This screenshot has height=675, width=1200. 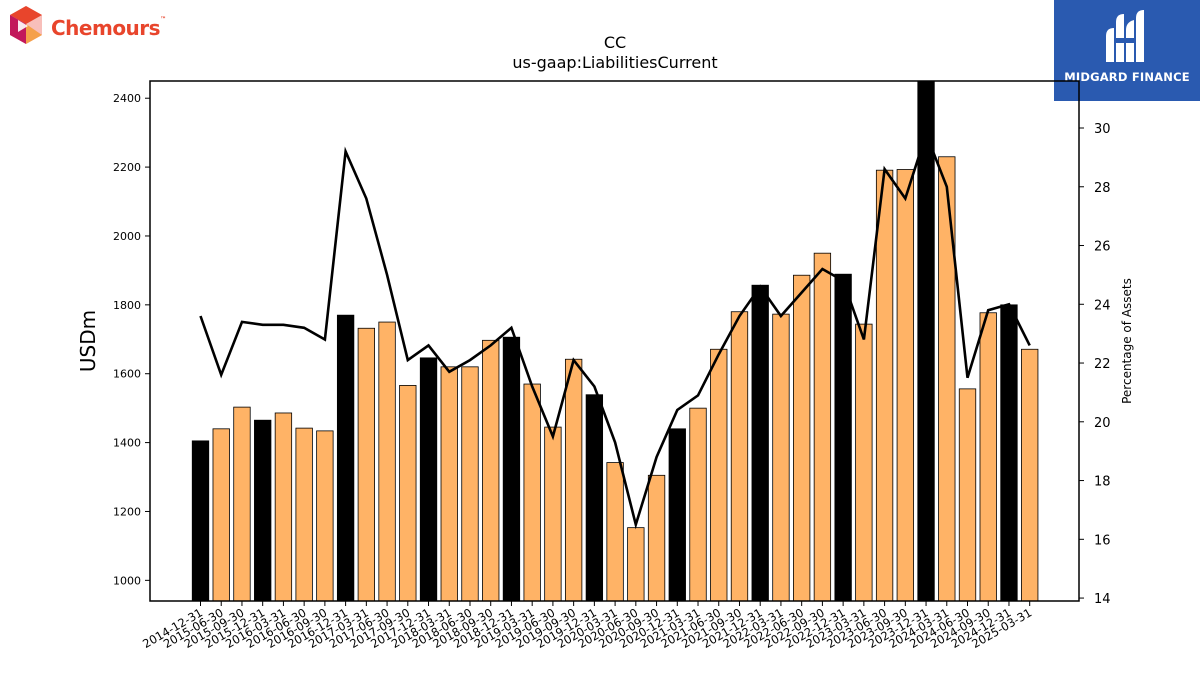 What do you see at coordinates (127, 580) in the screenshot?
I see `y-tick-label: 1000` at bounding box center [127, 580].